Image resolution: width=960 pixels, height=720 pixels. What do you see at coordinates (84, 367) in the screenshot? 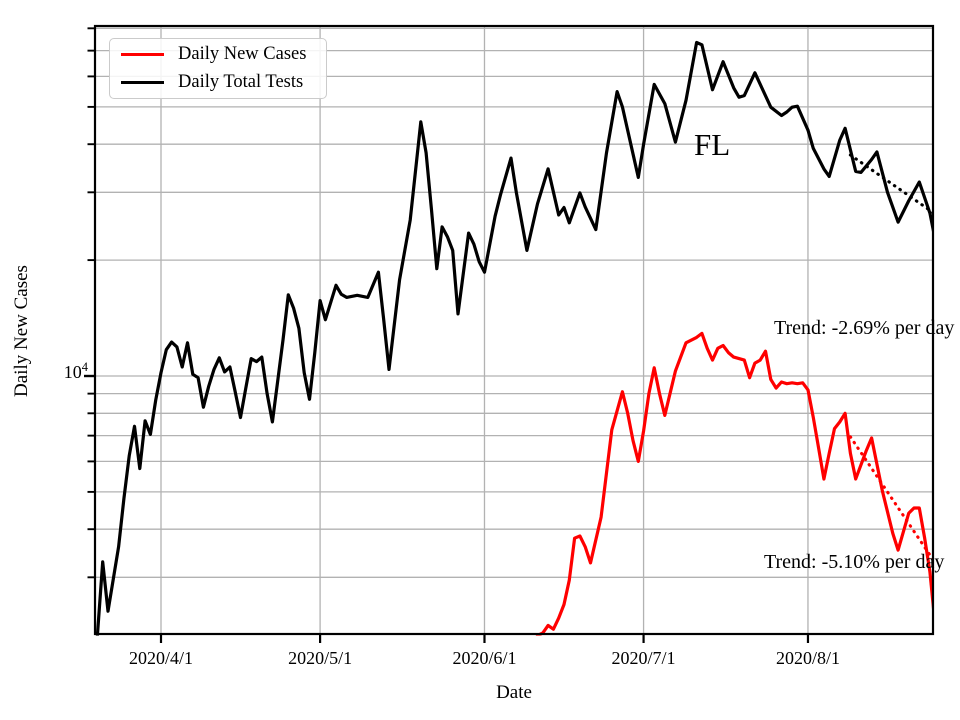
I see `y-tick-exponent: 4` at bounding box center [84, 367].